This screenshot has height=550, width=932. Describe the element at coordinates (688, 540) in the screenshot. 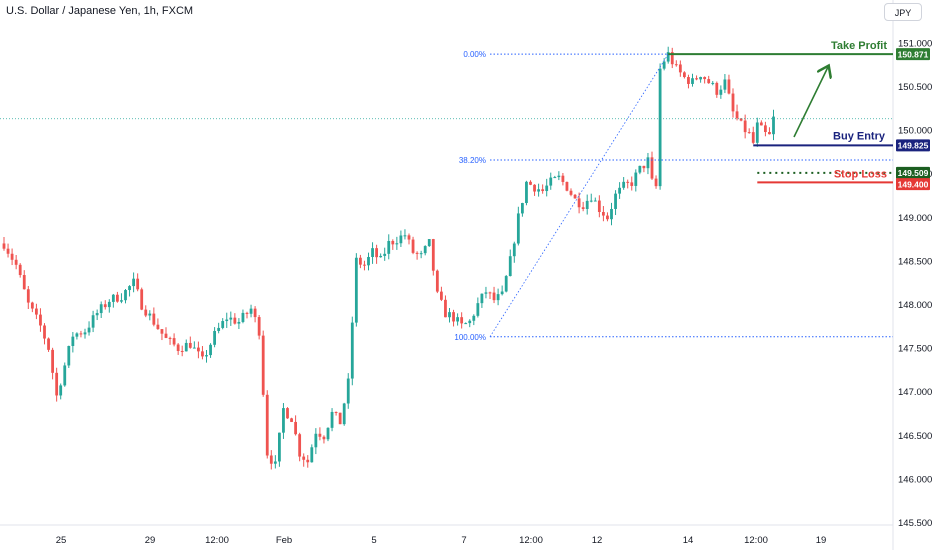

I see `x-tick-label: 14` at that location.